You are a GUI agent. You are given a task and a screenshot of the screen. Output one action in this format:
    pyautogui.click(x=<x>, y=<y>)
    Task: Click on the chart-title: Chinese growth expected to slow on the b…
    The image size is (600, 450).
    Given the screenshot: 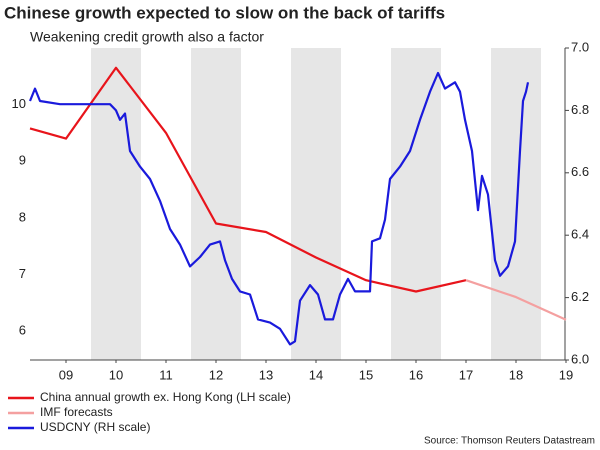 What is the action you would take?
    pyautogui.click(x=224, y=12)
    